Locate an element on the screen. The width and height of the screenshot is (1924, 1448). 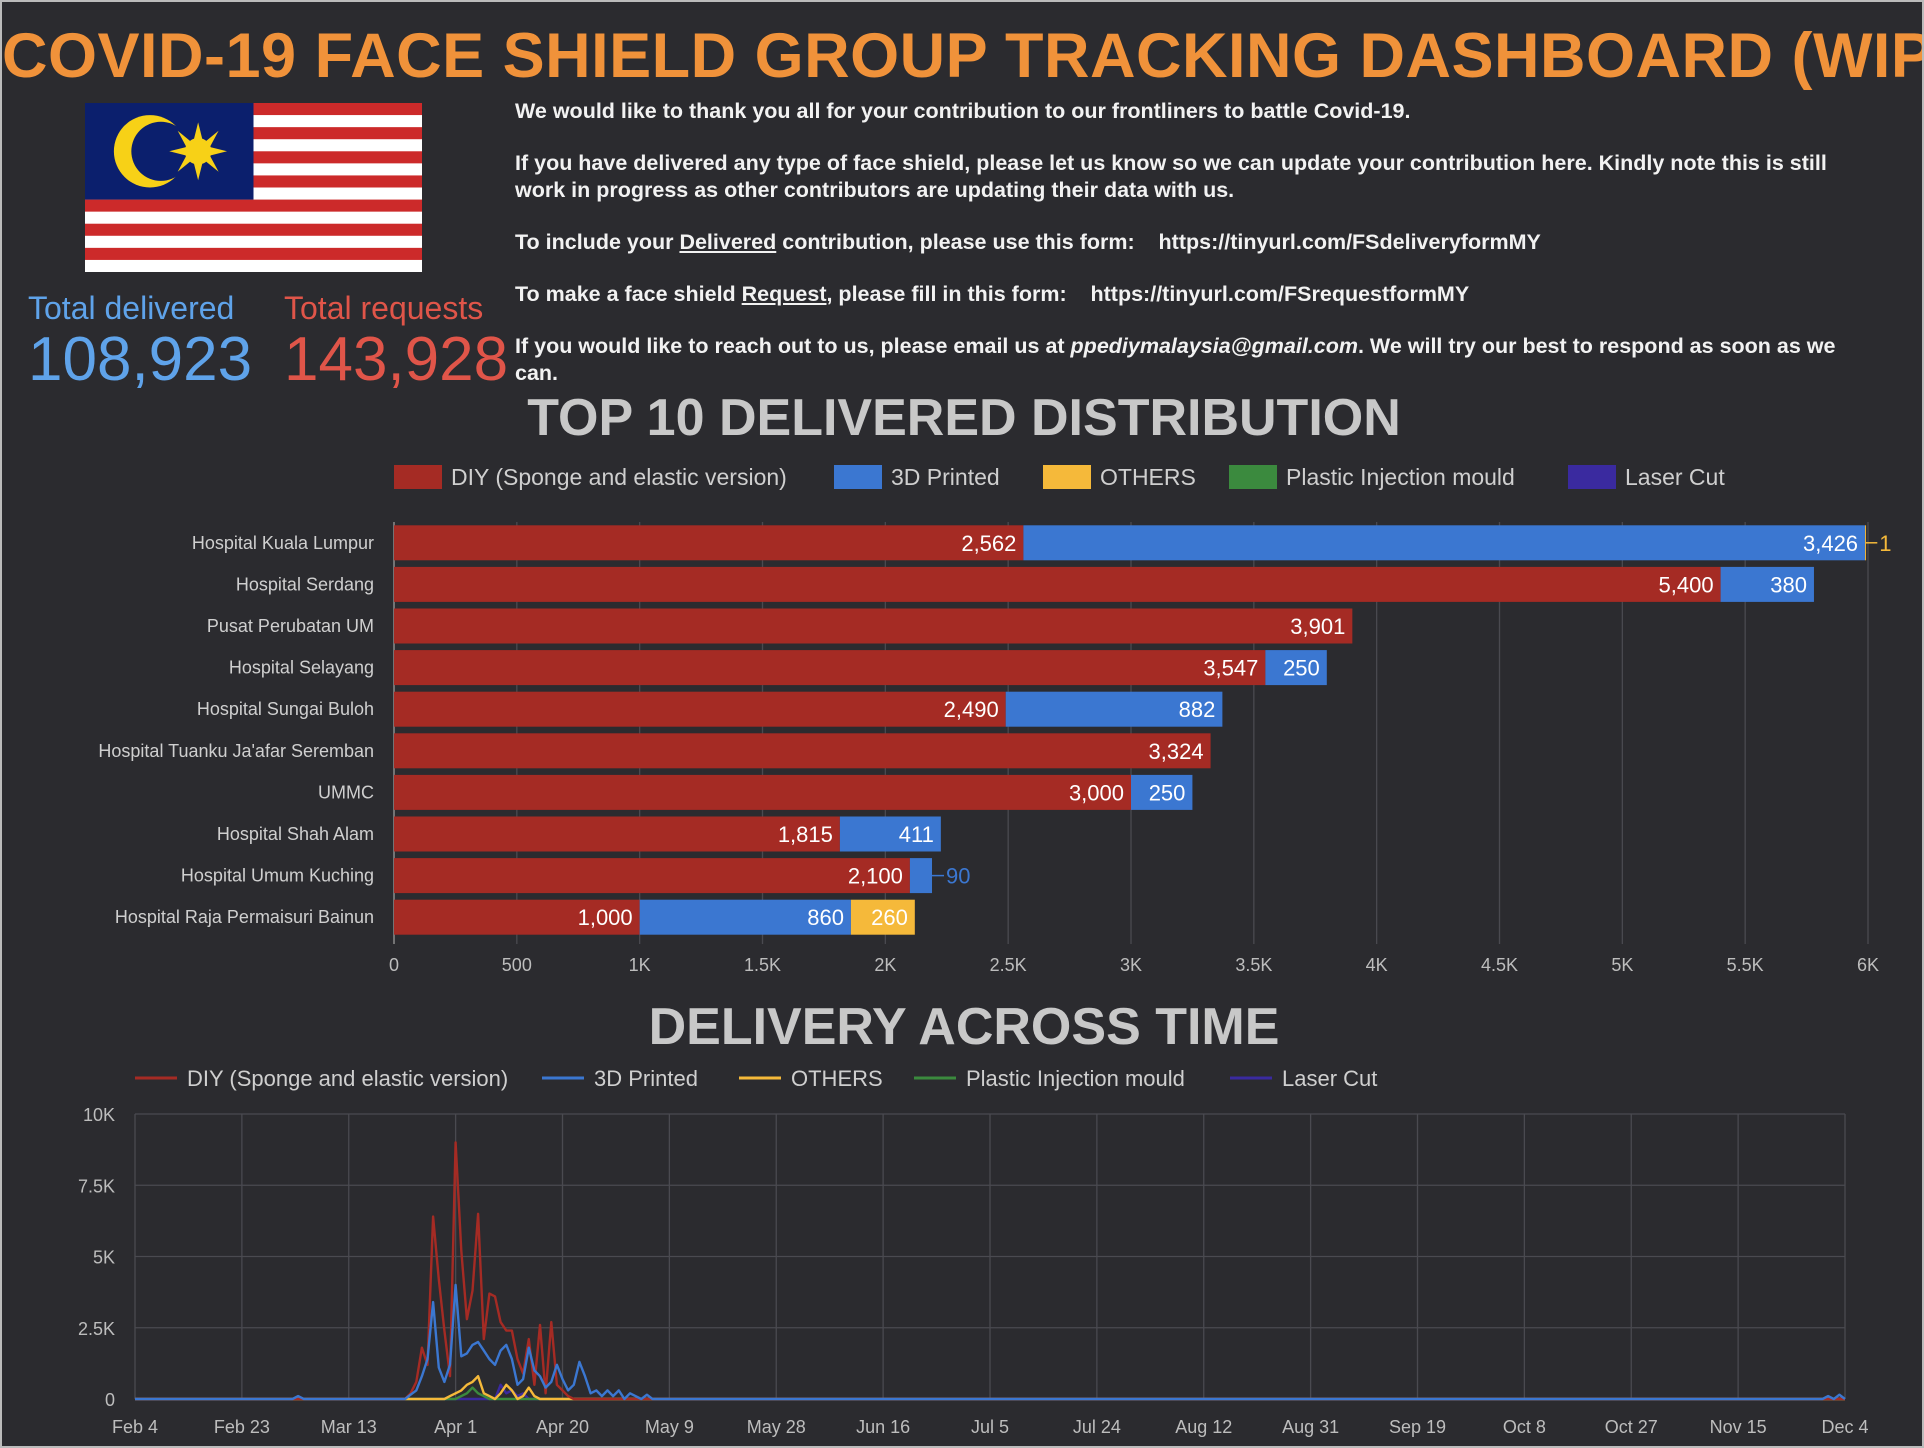
line-x-tick-label: Oct 8 is located at coordinates (1524, 1427).